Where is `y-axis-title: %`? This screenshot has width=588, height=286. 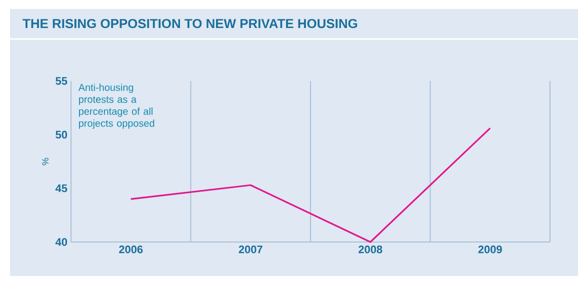 y-axis-title: % is located at coordinates (45, 162).